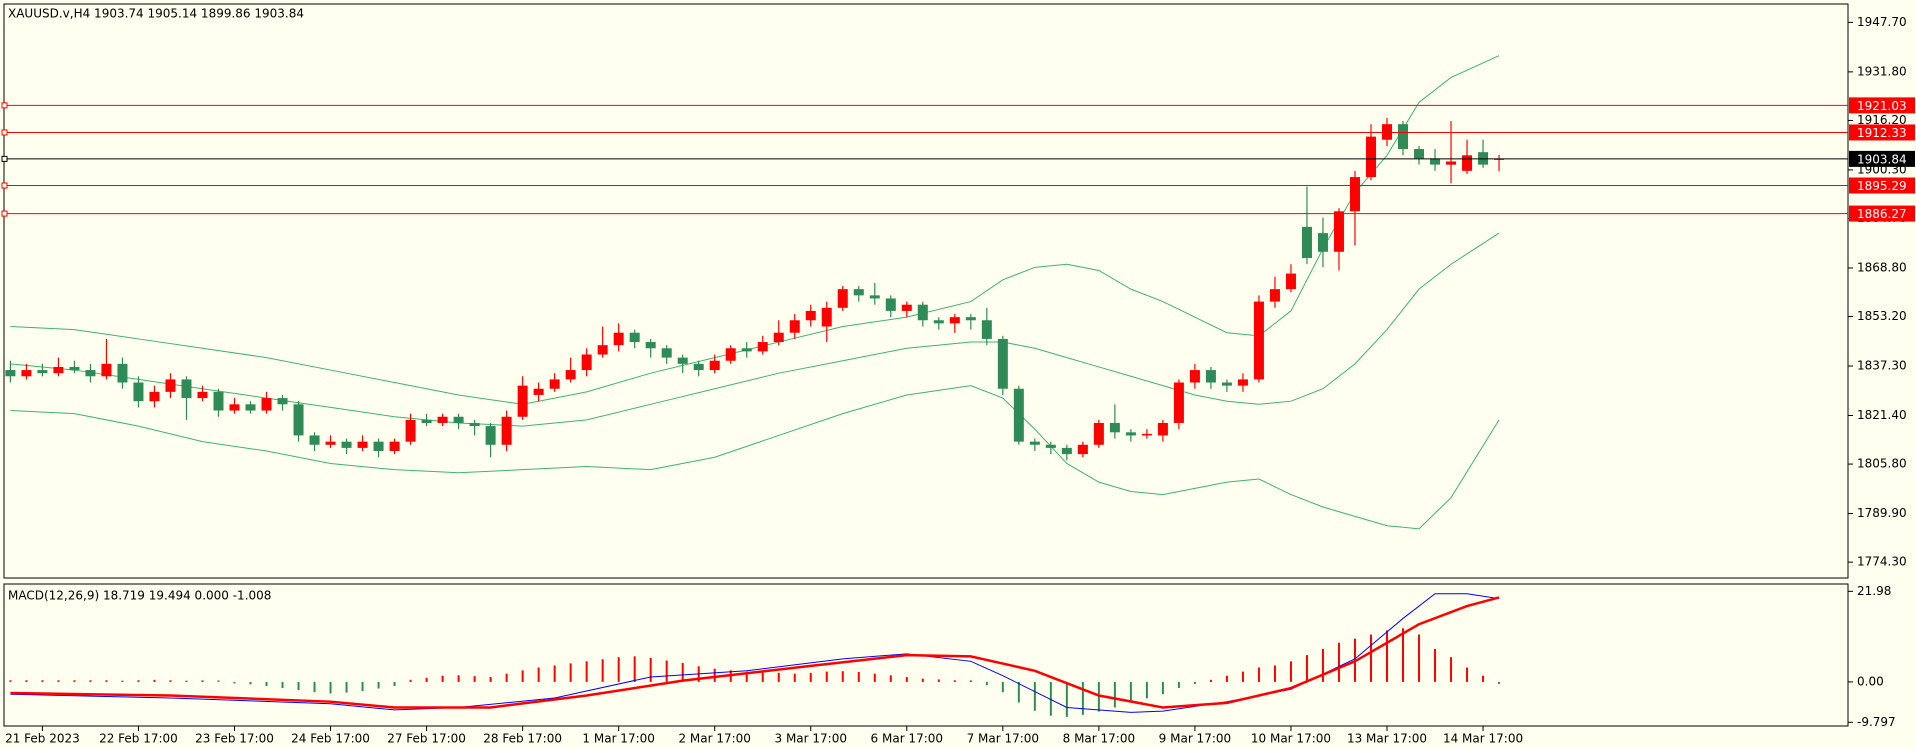  What do you see at coordinates (1387, 739) in the screenshot?
I see `x-tick-label: 13 Mar 17:00` at bounding box center [1387, 739].